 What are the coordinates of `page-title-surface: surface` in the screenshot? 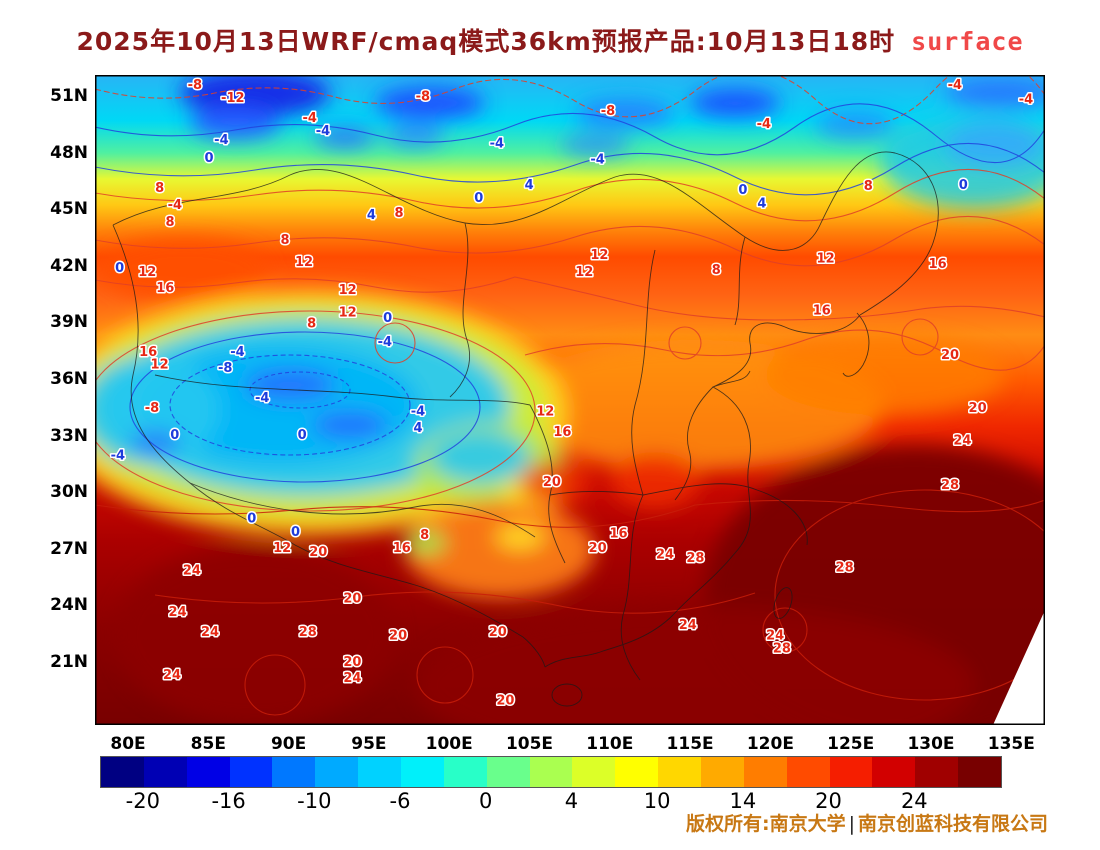 It's located at (967, 41).